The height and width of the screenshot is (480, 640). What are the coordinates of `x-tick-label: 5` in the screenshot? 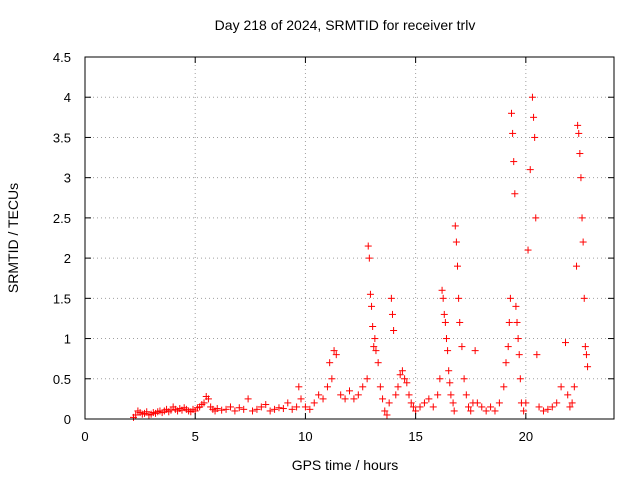 It's located at (195, 436).